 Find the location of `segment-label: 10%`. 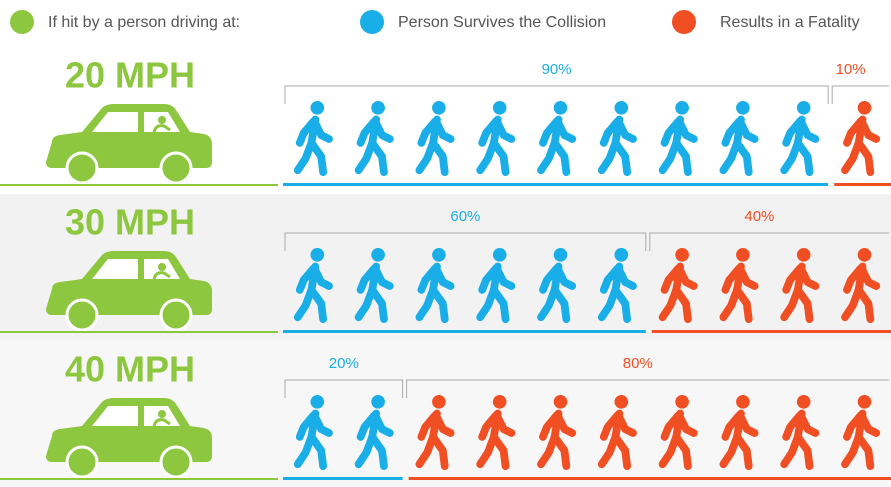

segment-label: 10% is located at coordinates (851, 69).